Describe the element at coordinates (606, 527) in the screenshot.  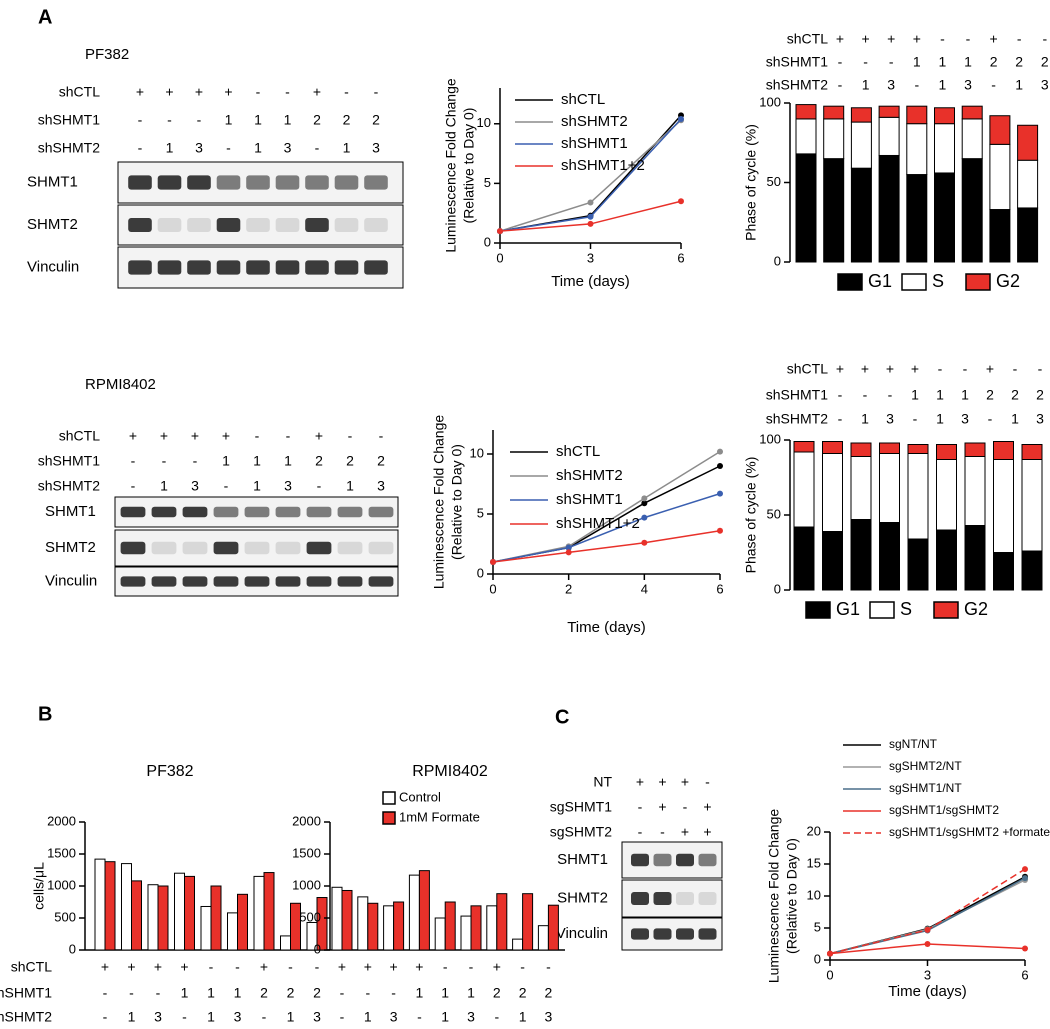
I see `series-line` at that location.